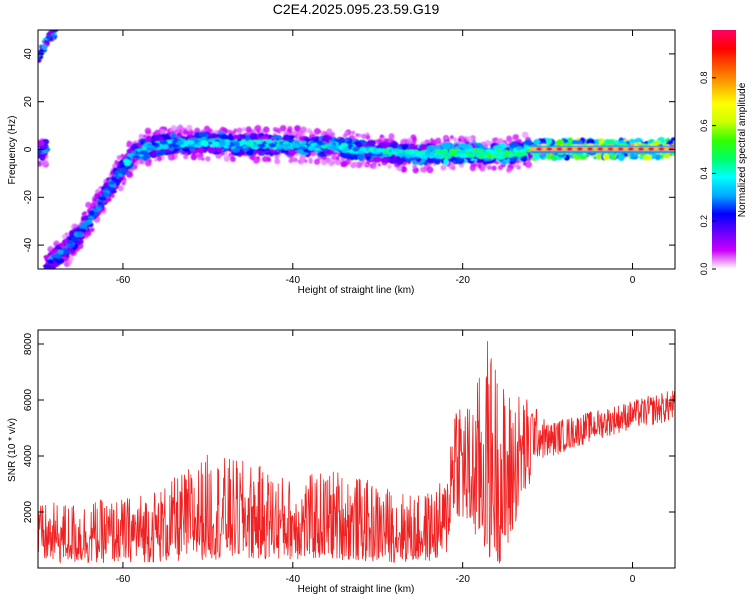 This screenshot has height=600, width=750. Describe the element at coordinates (704, 269) in the screenshot. I see `colorbar-tick-label: 0.0` at that location.